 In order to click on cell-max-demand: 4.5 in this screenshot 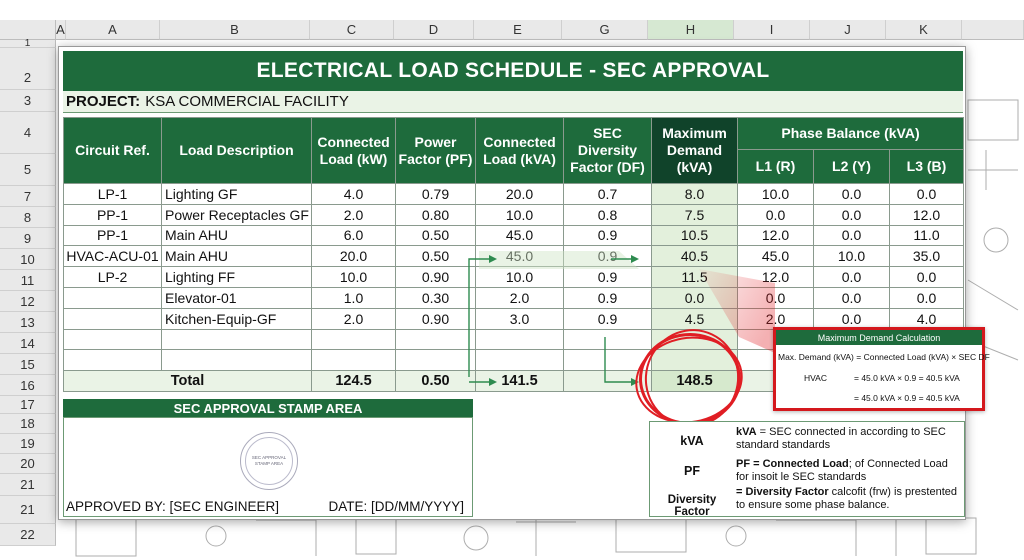, I will do `click(694, 318)`.